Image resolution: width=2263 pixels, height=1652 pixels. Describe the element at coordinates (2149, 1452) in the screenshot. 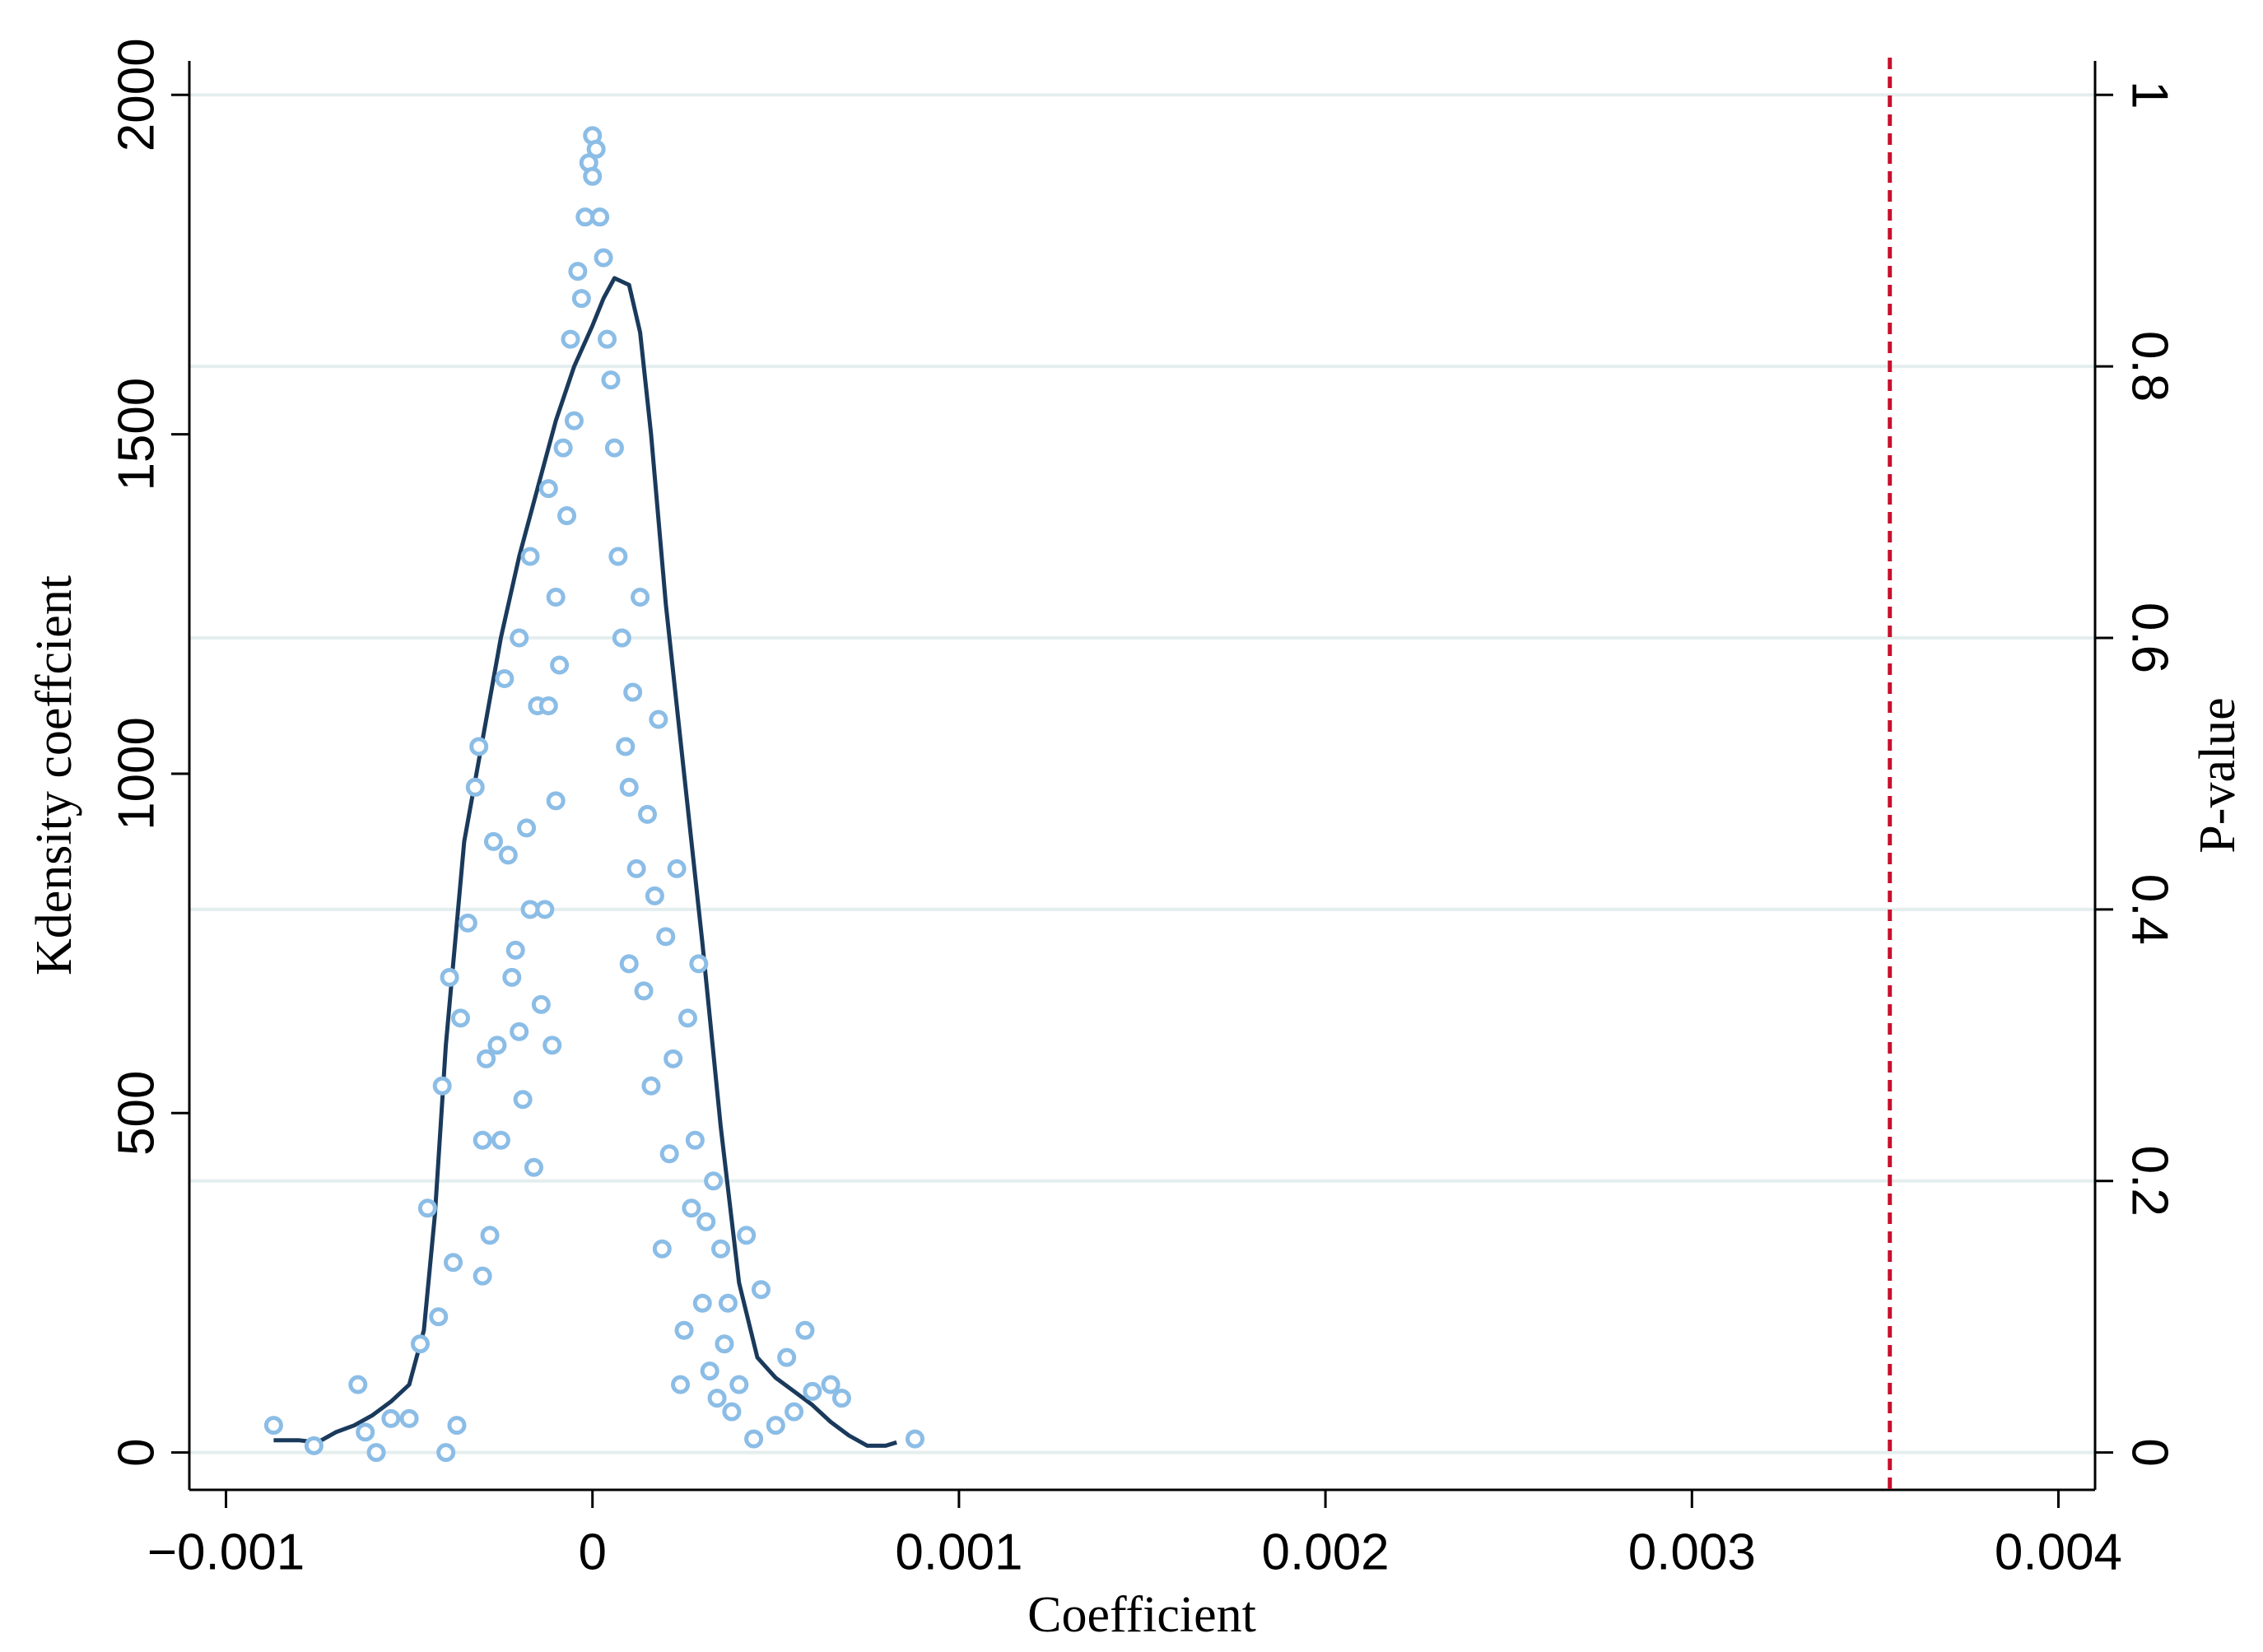

I see `y2-tick-label: 0` at that location.